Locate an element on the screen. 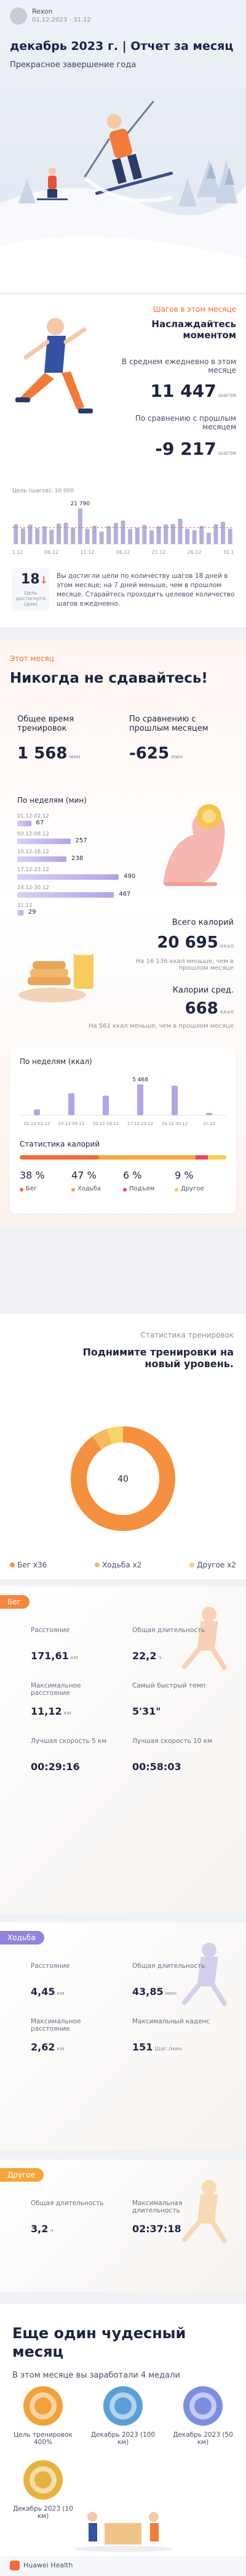 This screenshot has height=2576, width=246. down-arrow: ↓ is located at coordinates (44, 580).